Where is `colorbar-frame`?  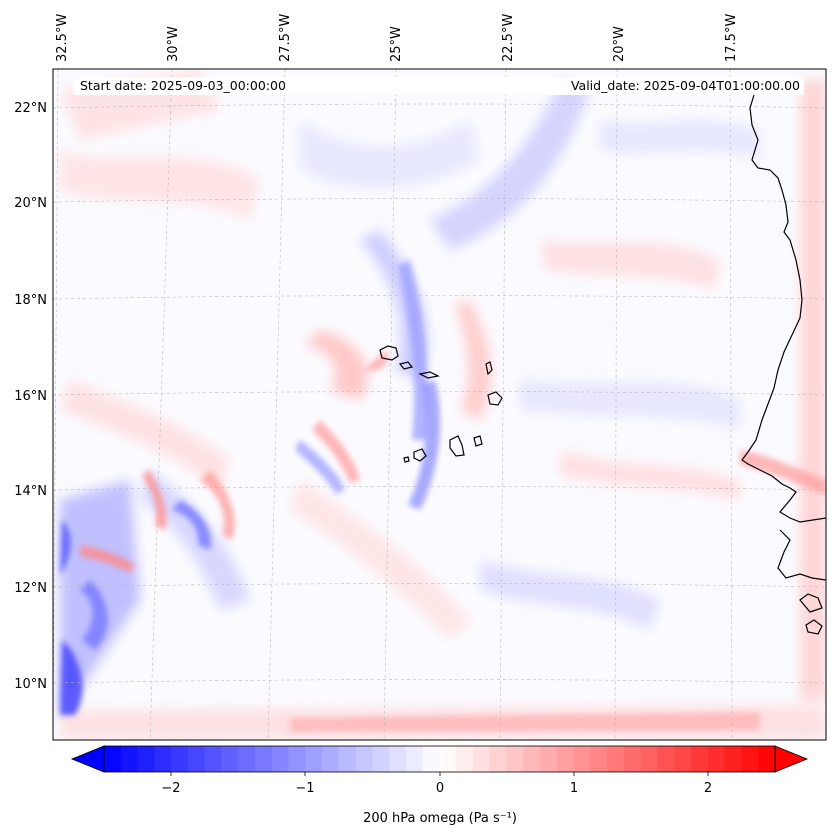
colorbar-frame is located at coordinates (439, 759).